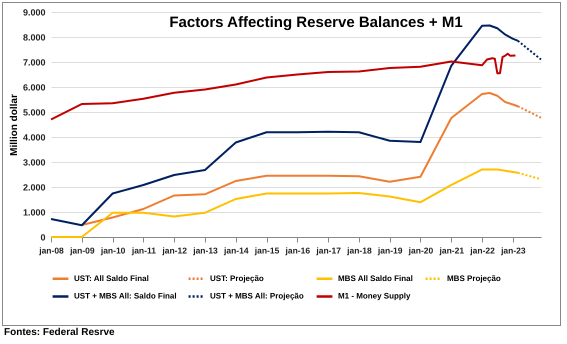 Image resolution: width=567 pixels, height=344 pixels. Describe the element at coordinates (34, 13) in the screenshot. I see `y-tick-label: 9.000` at that location.